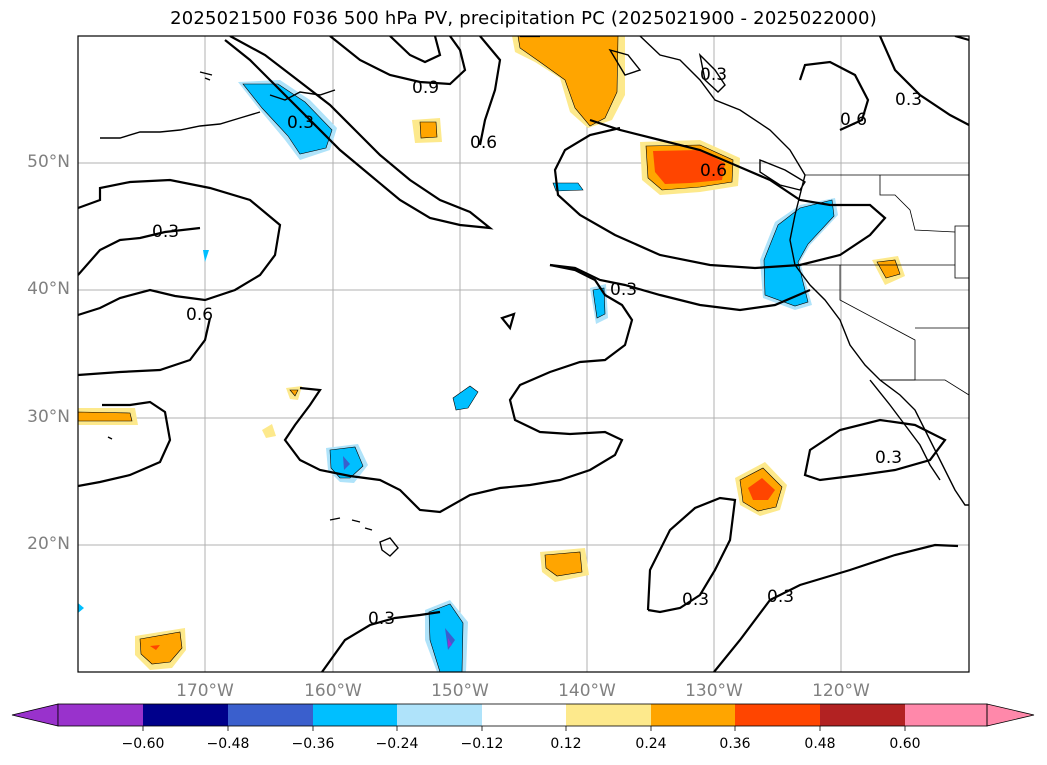 This screenshot has height=765, width=1047. Describe the element at coordinates (313, 744) in the screenshot. I see `colorbar-tick: −0.36` at that location.